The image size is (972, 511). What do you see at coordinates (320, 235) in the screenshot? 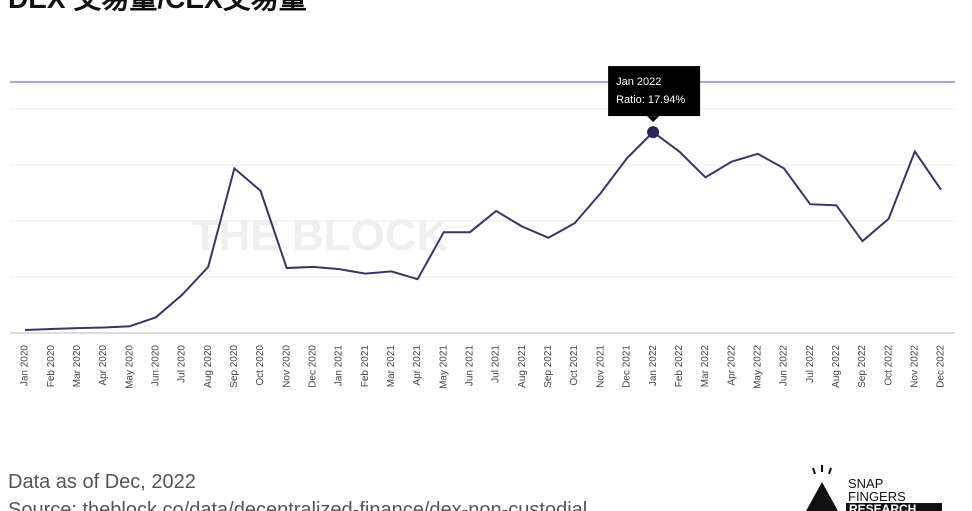
I see `watermark: THE BLOCK` at bounding box center [320, 235].